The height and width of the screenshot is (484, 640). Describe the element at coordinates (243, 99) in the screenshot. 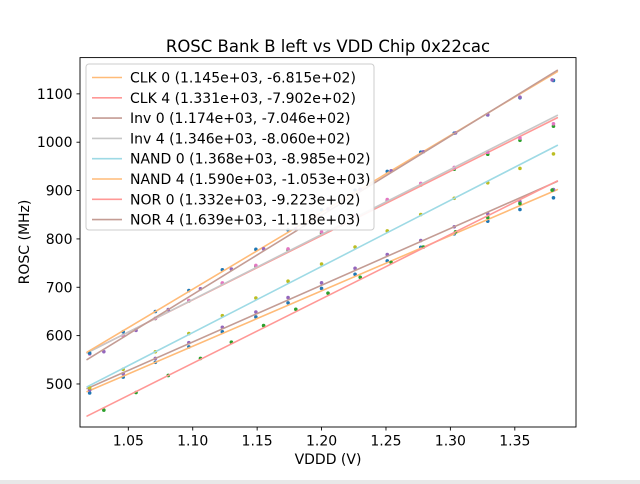

I see `legend-label: CLK 4 (1.331e+03, -7.902e+02)` at that location.